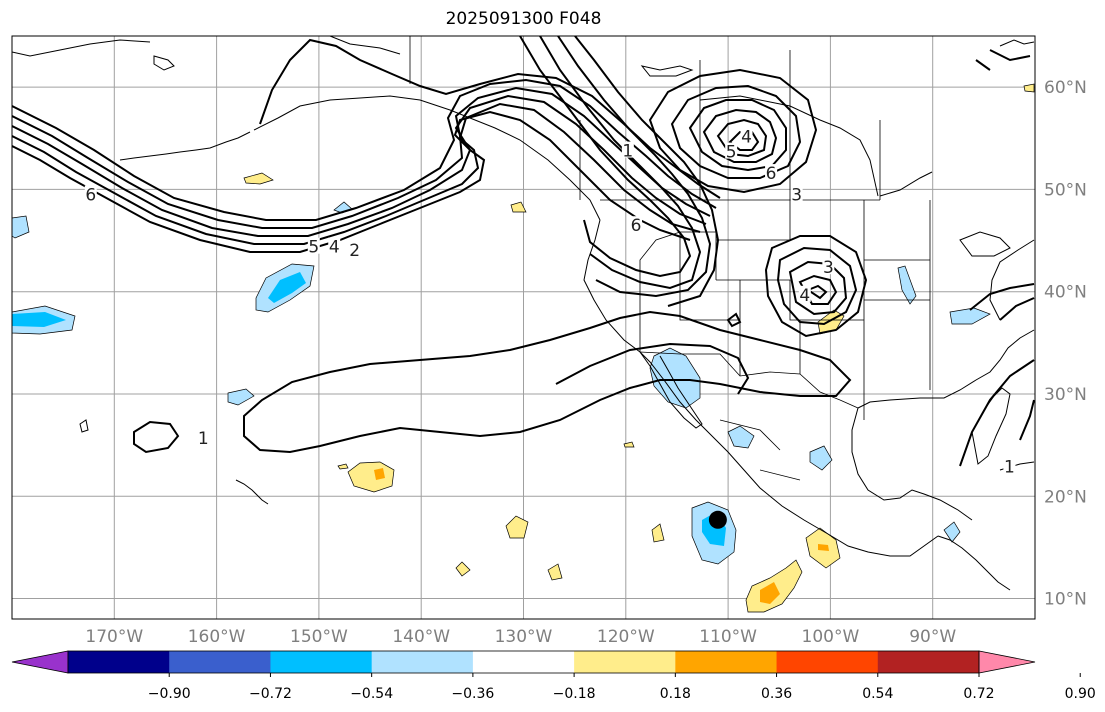 The width and height of the screenshot is (1105, 712). I want to click on contour-low-south-outer, so click(816, 286).